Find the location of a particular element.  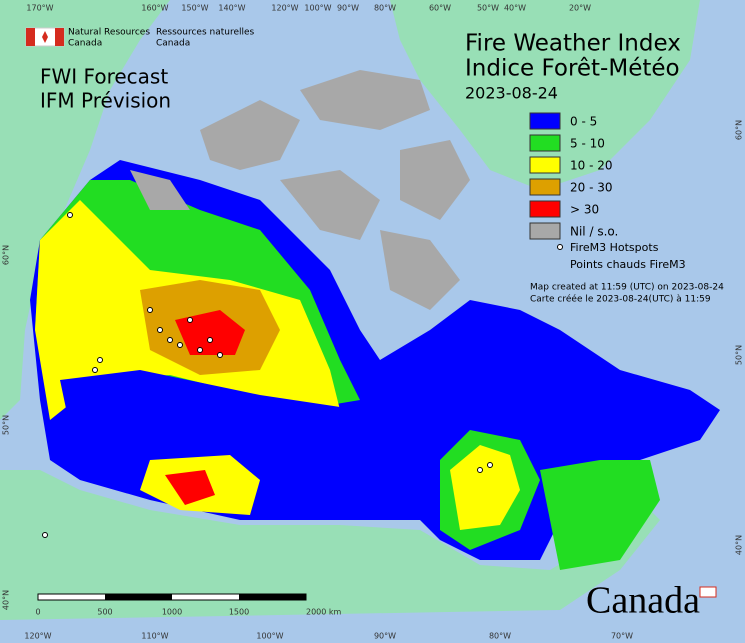

legend-label: 5 - 10 is located at coordinates (587, 144).